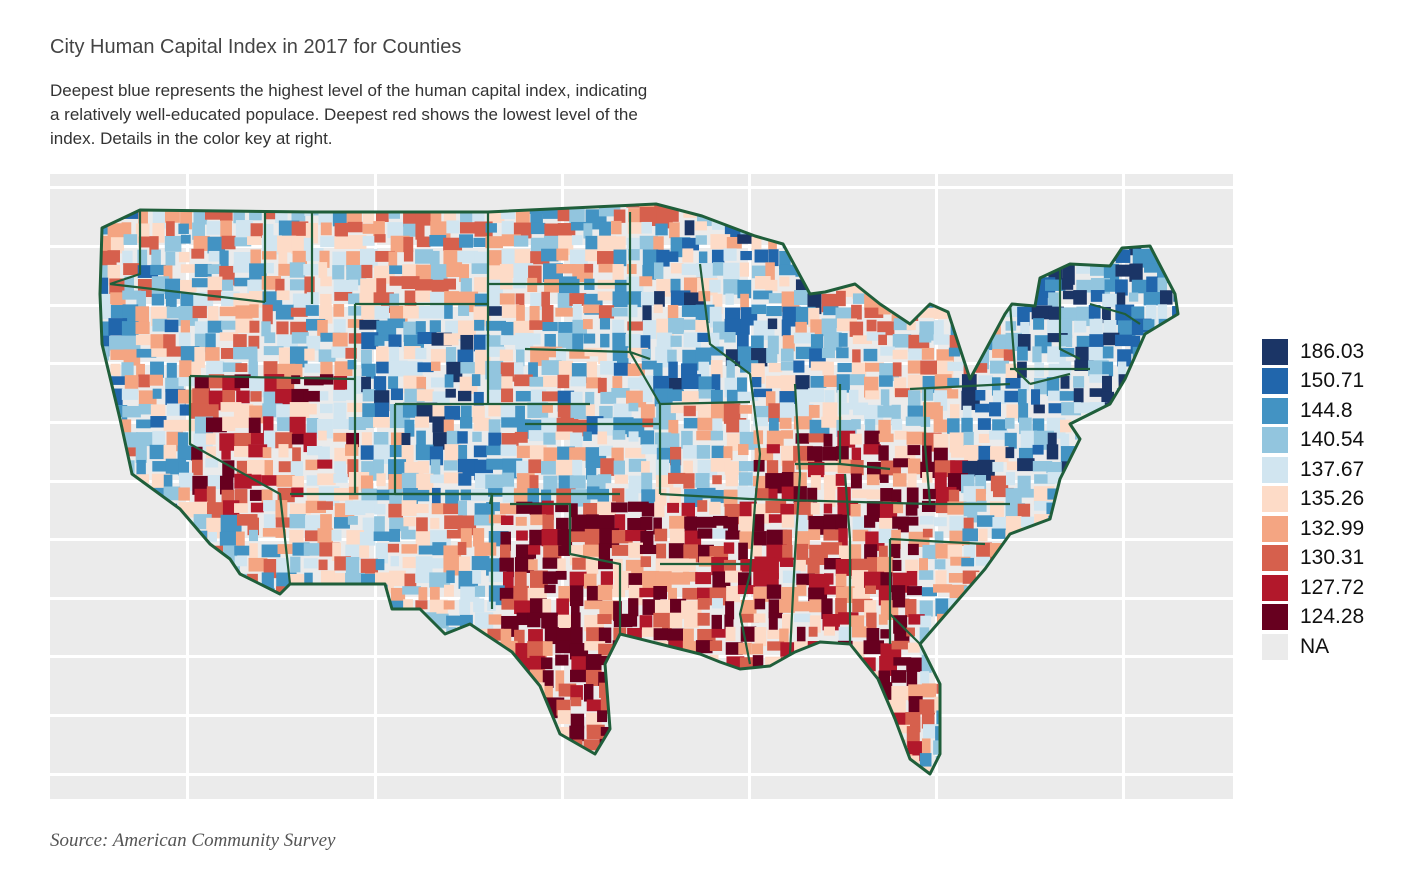  What do you see at coordinates (1313, 382) in the screenshot?
I see `legend-item: 150.71` at bounding box center [1313, 382].